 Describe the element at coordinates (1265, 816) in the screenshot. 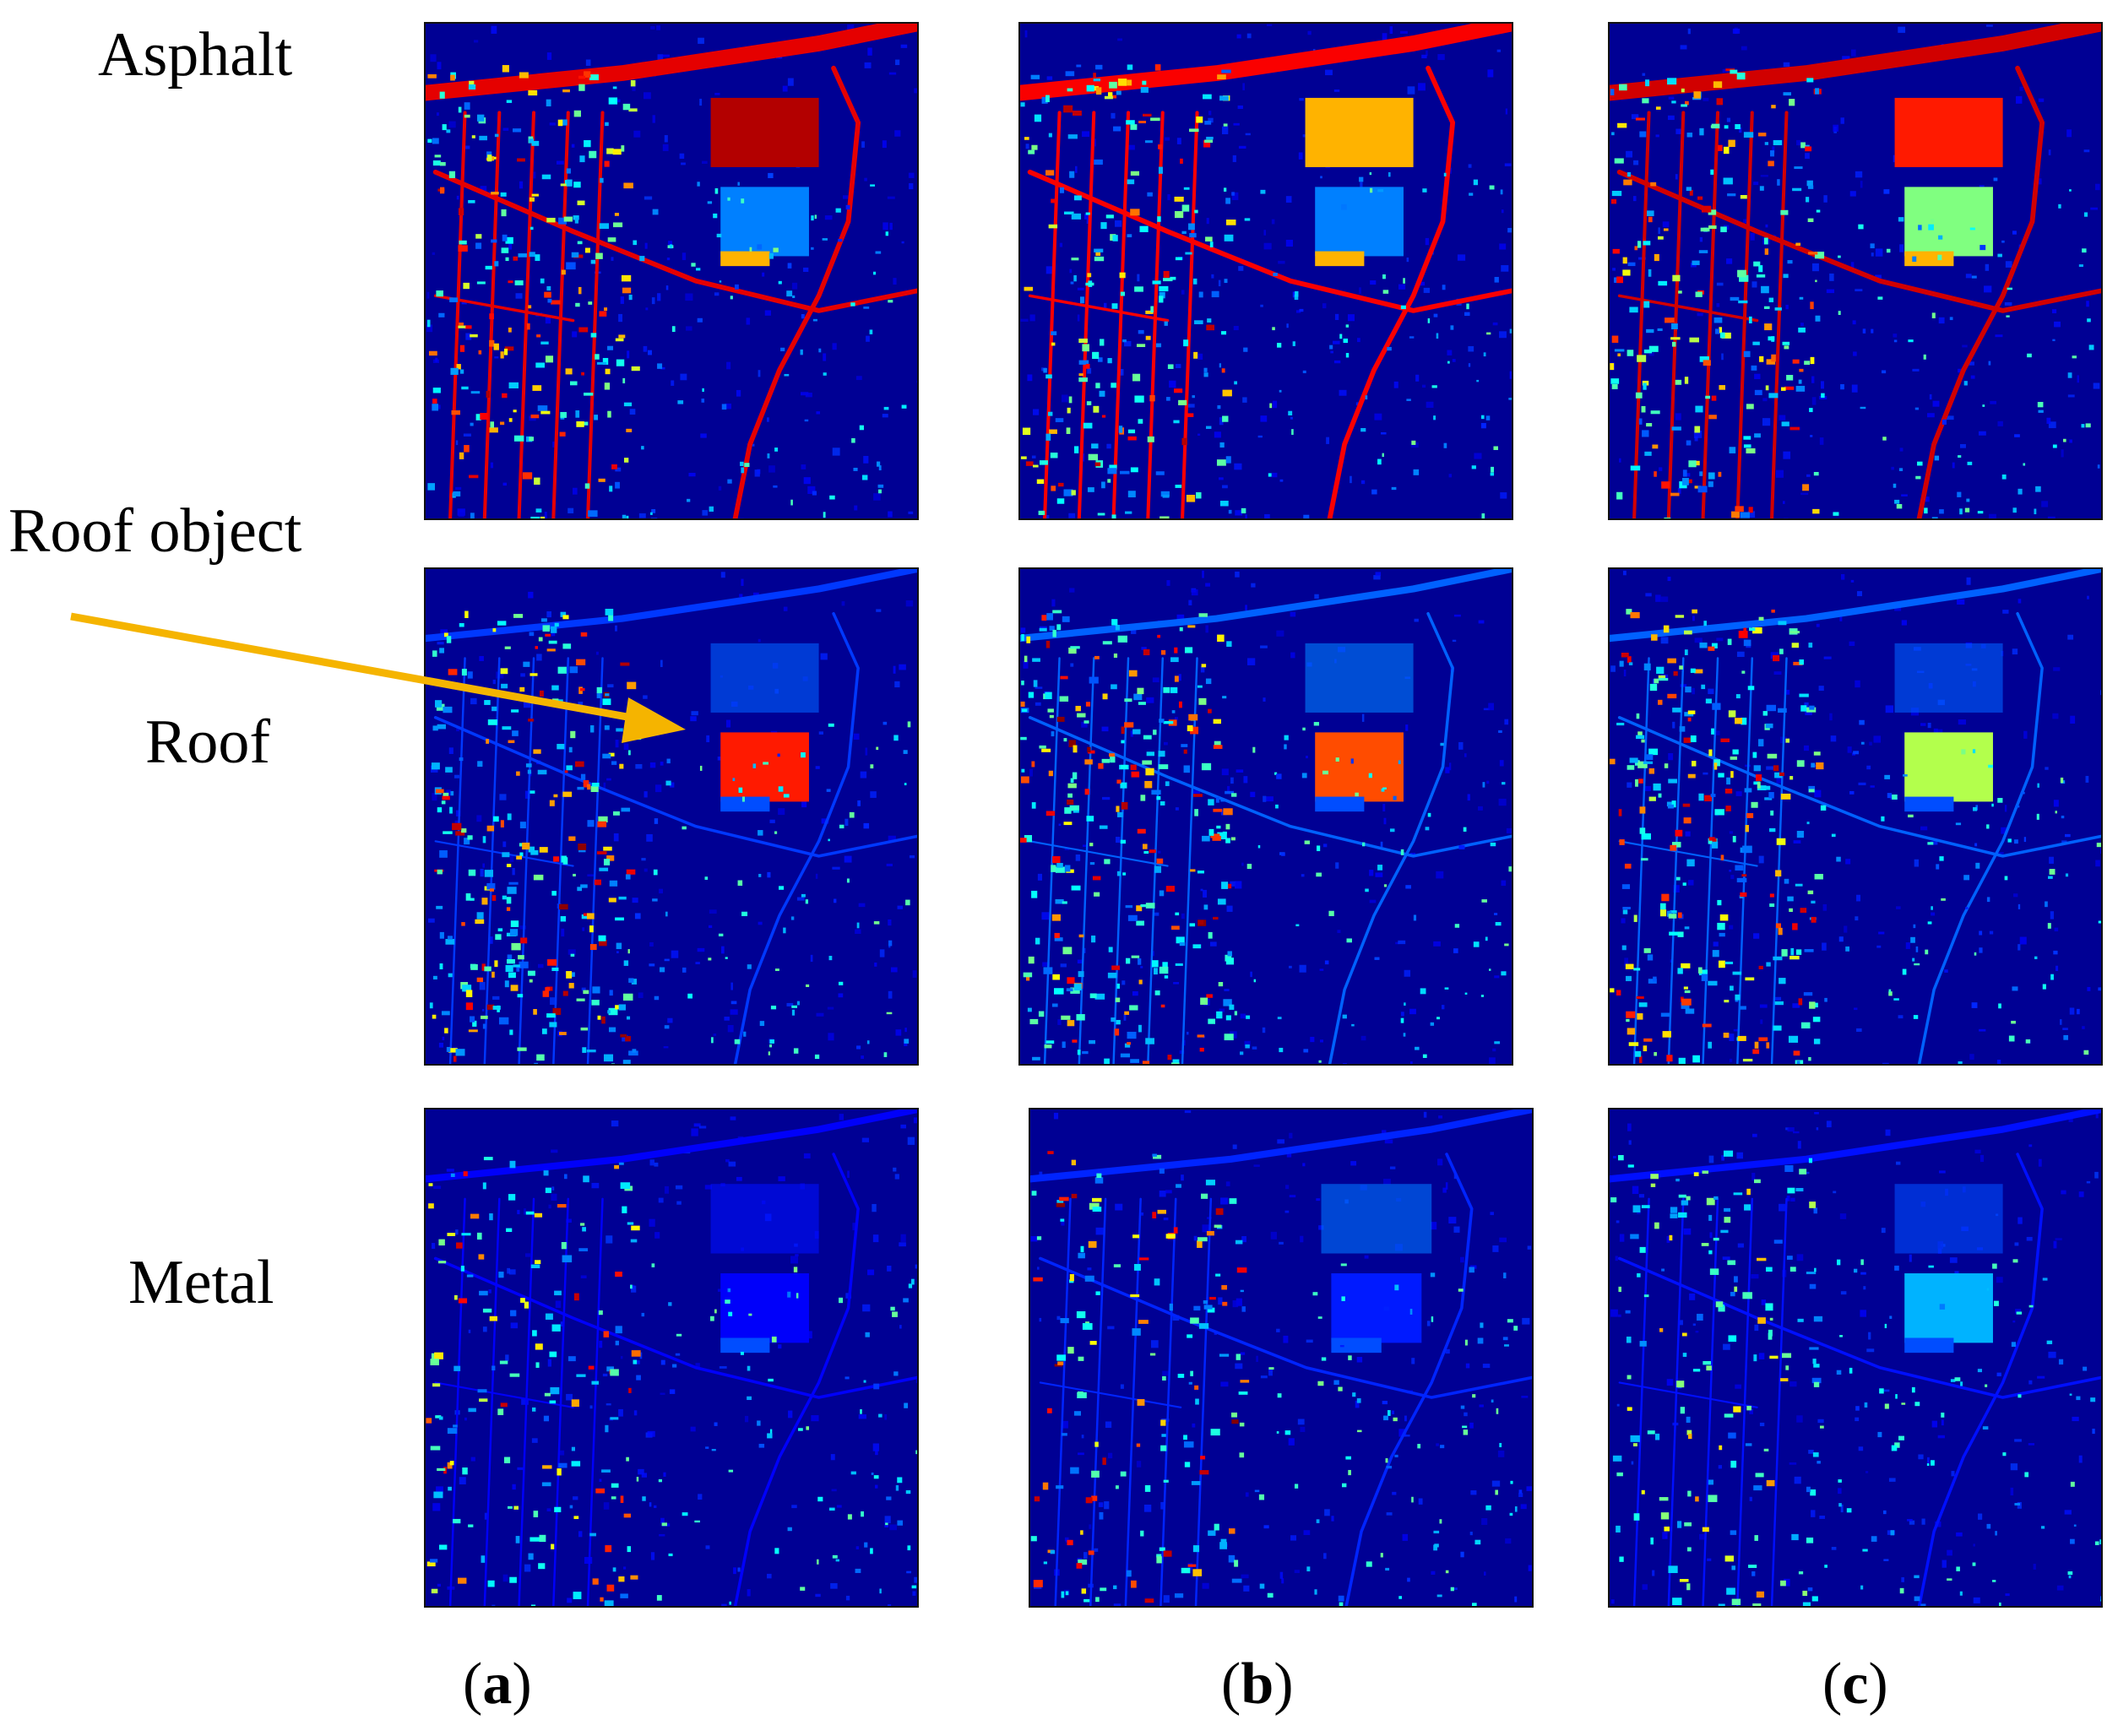

I see `map-panel-roof-b` at that location.